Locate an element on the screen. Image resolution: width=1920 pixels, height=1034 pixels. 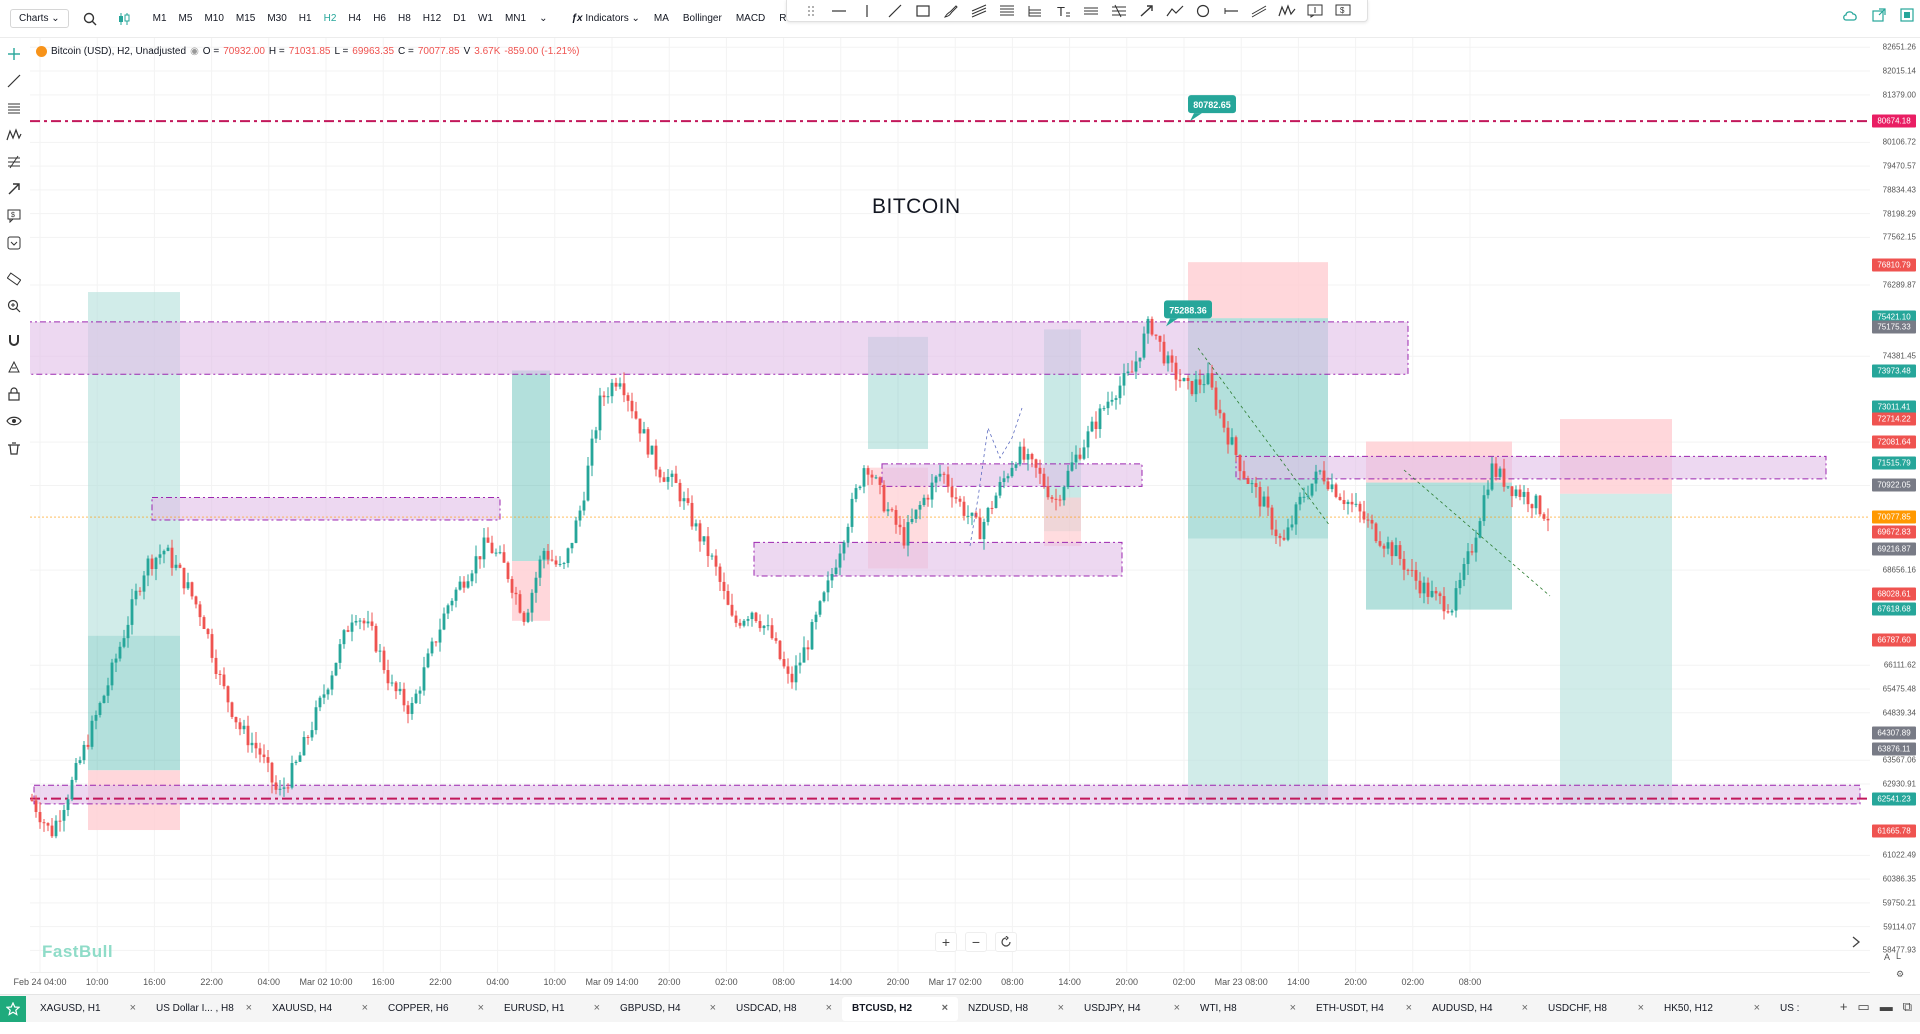
chart-tab: COPPER, H6 × is located at coordinates (436, 1009).